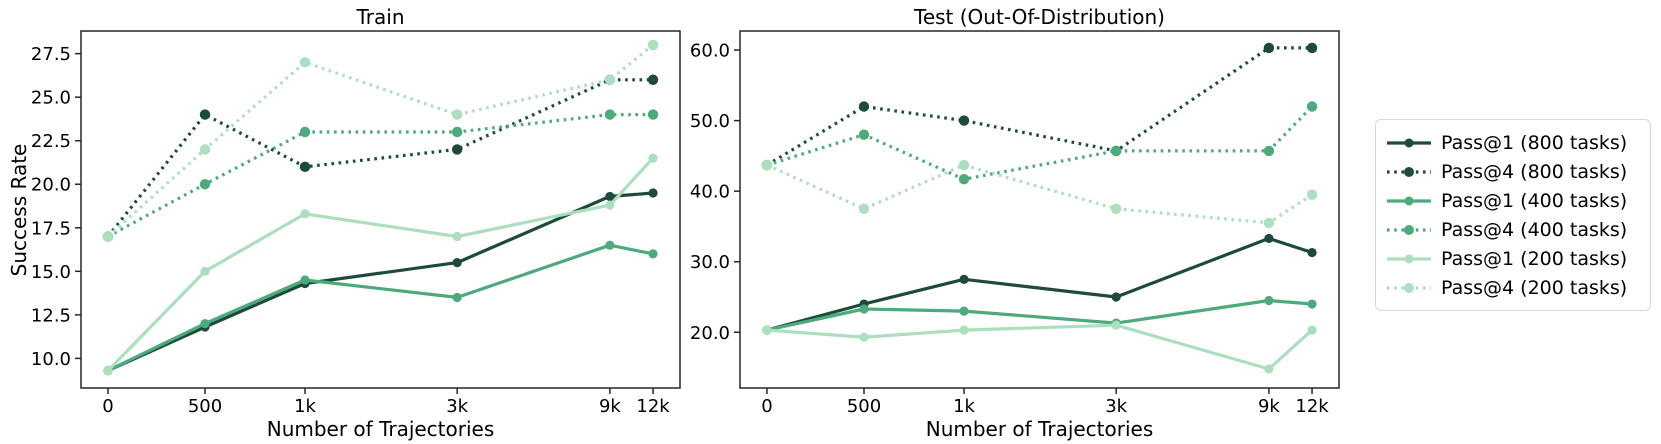  Describe the element at coordinates (380, 17) in the screenshot. I see `train-chart-title: Train` at that location.